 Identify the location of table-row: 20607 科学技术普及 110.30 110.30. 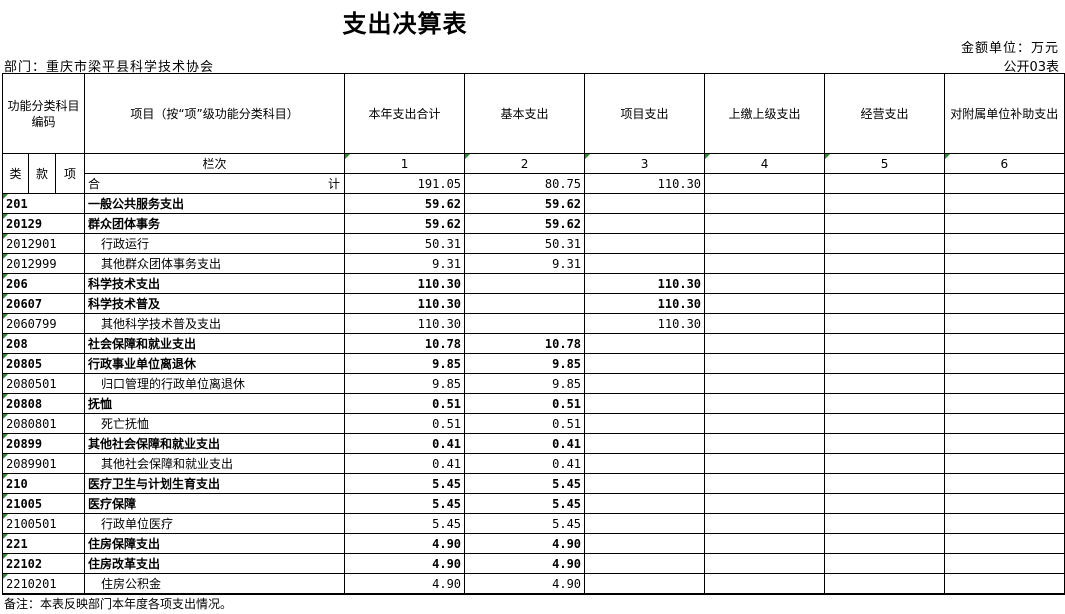
(533, 303).